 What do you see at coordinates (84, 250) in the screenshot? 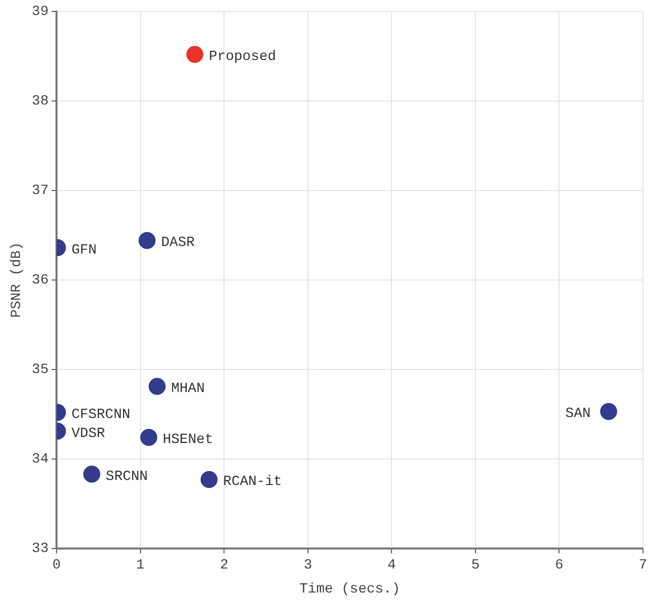
I see `series-label: GFN` at bounding box center [84, 250].